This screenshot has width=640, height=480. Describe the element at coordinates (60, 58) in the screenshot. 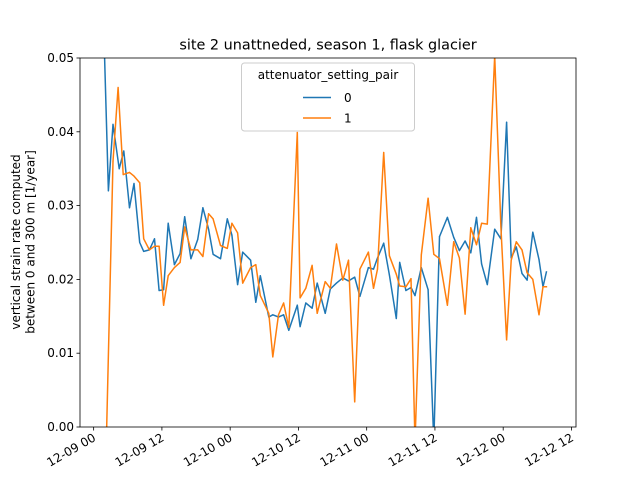

I see `y-tick-label: 0.05` at that location.